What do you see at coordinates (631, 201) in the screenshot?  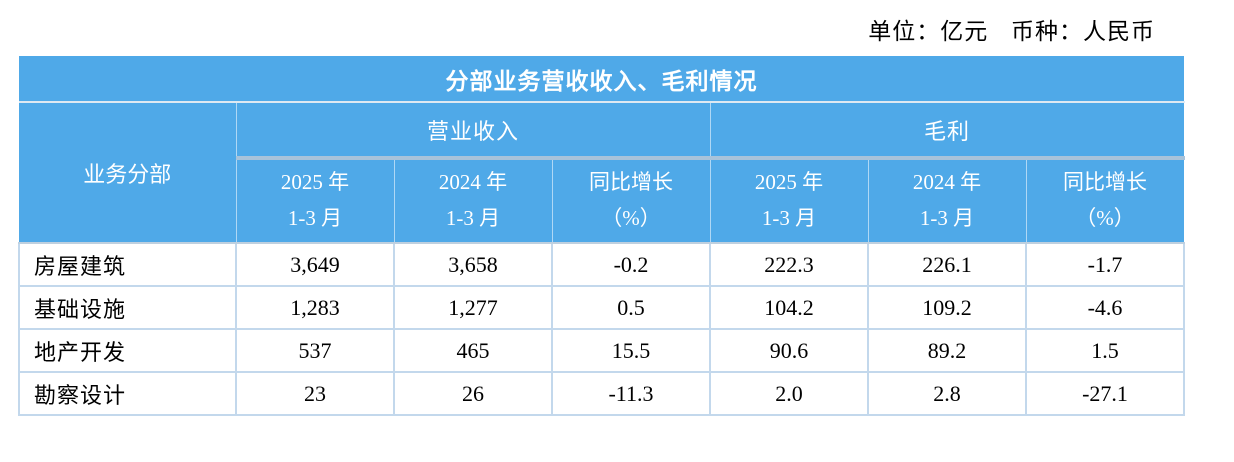 I see `column-header-revenue-yoy: 同比增长 （%）` at bounding box center [631, 201].